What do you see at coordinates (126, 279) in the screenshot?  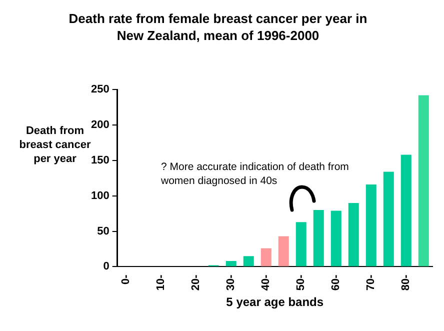 I see `x-tick-label: 0-` at bounding box center [126, 279].